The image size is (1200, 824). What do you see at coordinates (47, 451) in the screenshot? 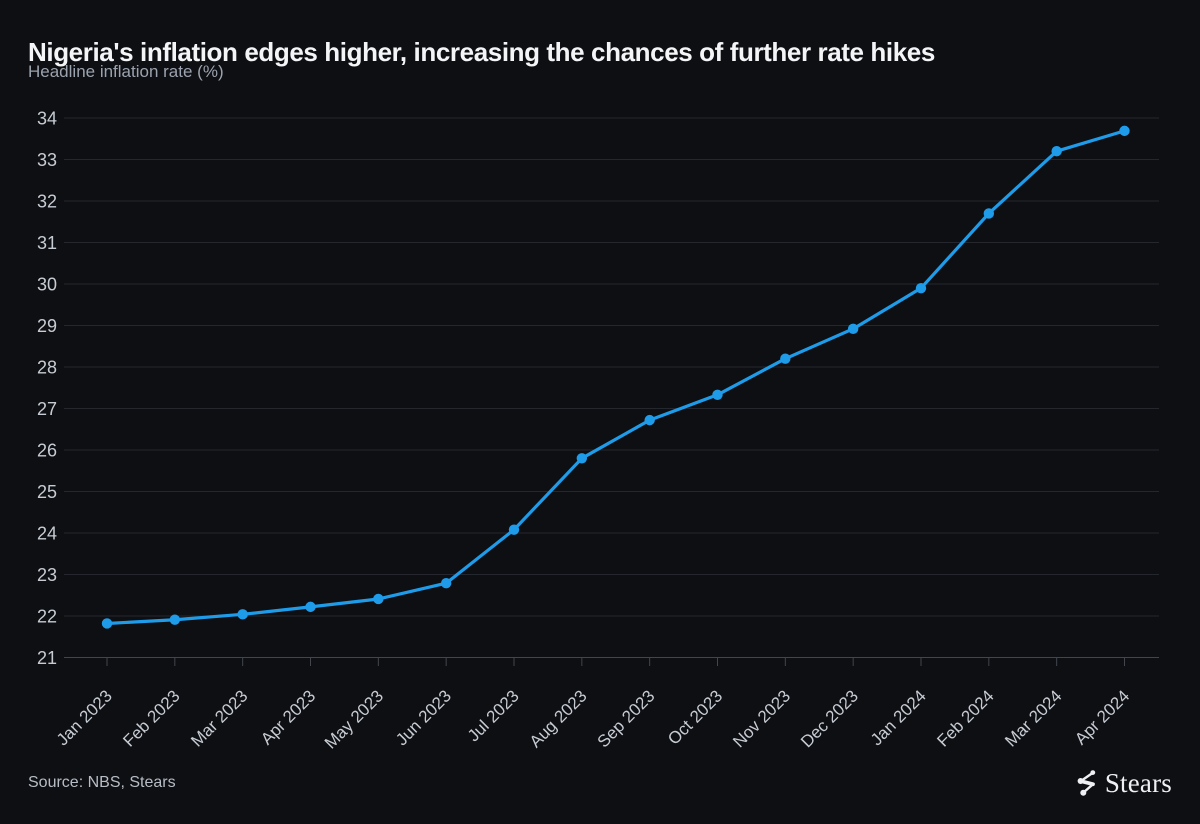
I see `y-axis-label: 26` at bounding box center [47, 451].